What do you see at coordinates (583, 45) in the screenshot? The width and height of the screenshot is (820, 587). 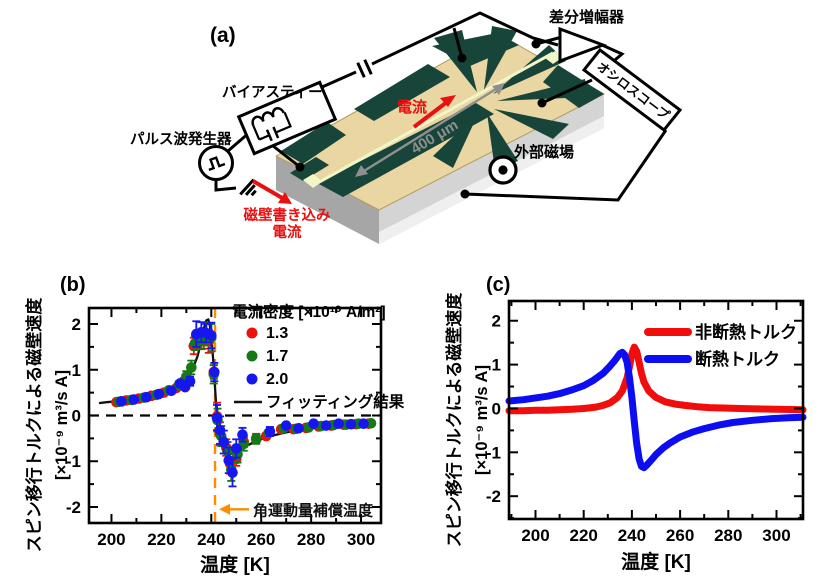 I see `diff-amp-icon` at bounding box center [583, 45].